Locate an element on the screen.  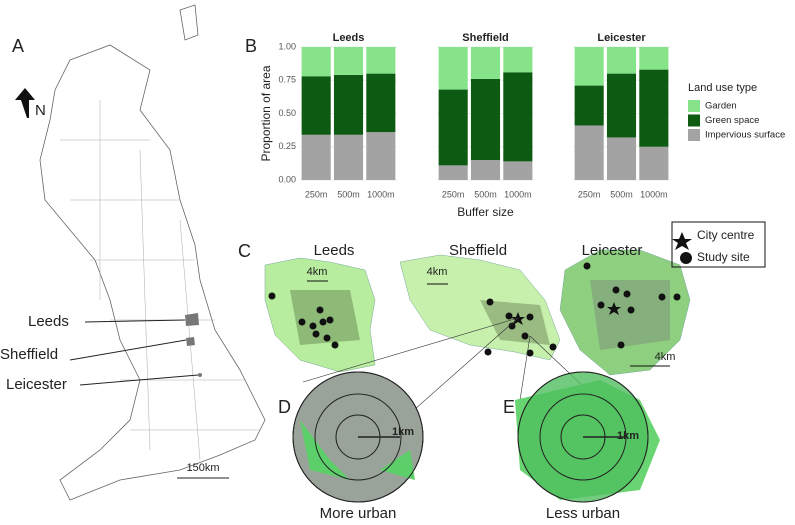
legend-label: Garden is located at coordinates (721, 106).